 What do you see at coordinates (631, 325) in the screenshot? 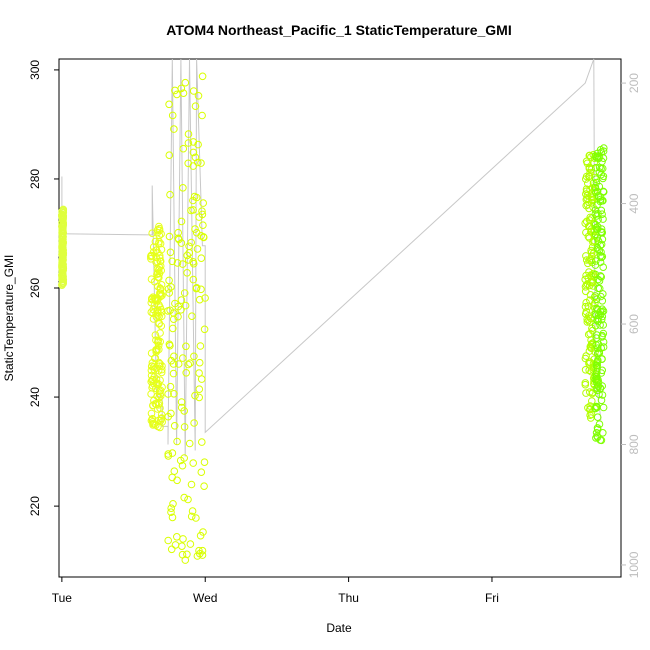
I see `y-axis-right: 200 400 600 800 1000` at bounding box center [631, 325].